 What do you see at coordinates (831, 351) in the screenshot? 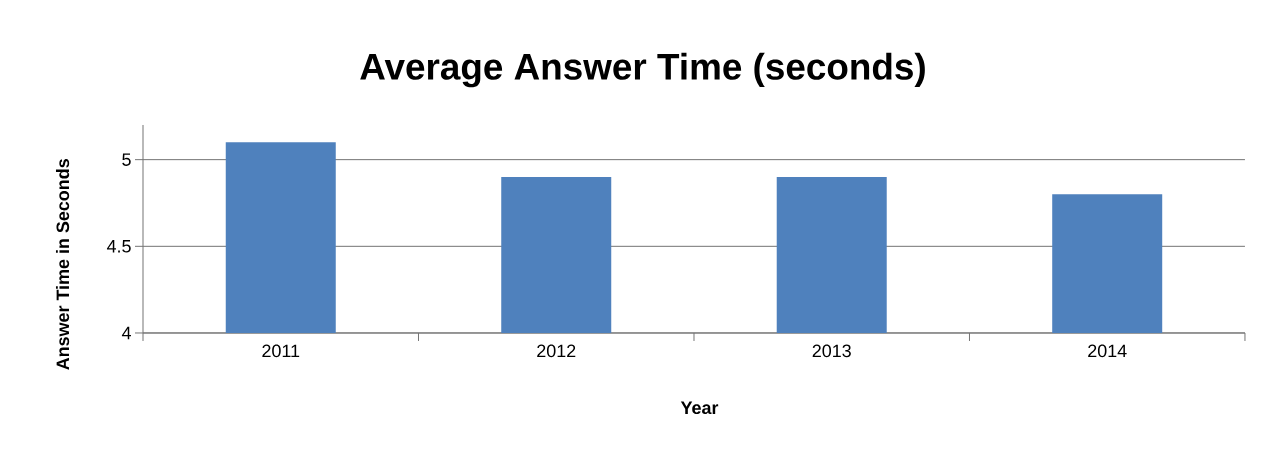
I see `x-tick-label: 2013` at bounding box center [831, 351].